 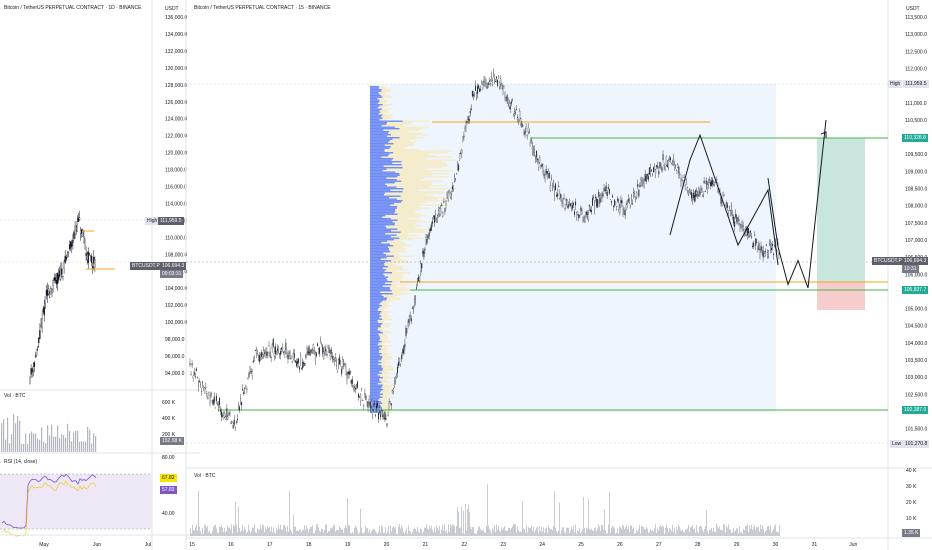 I want to click on main-time-tick: 27, so click(x=659, y=545).